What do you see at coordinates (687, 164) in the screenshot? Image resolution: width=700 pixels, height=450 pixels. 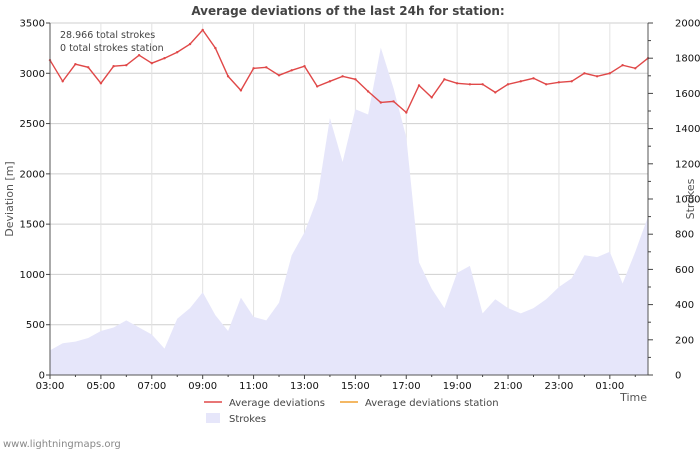 I see `y-right-tick-label: 1200` at bounding box center [687, 164].